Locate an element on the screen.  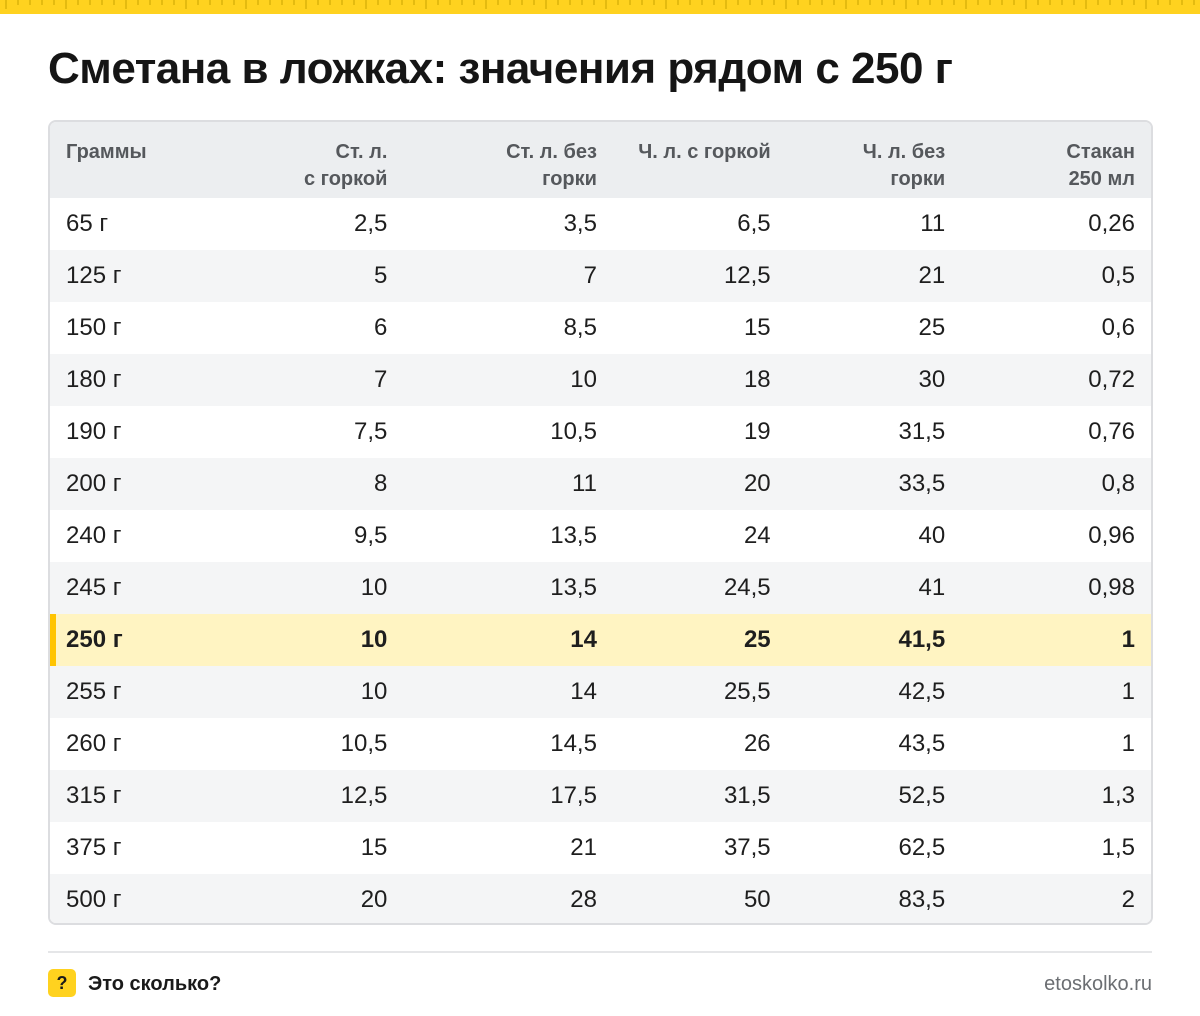
brand-name: Это сколько? is located at coordinates (155, 984).